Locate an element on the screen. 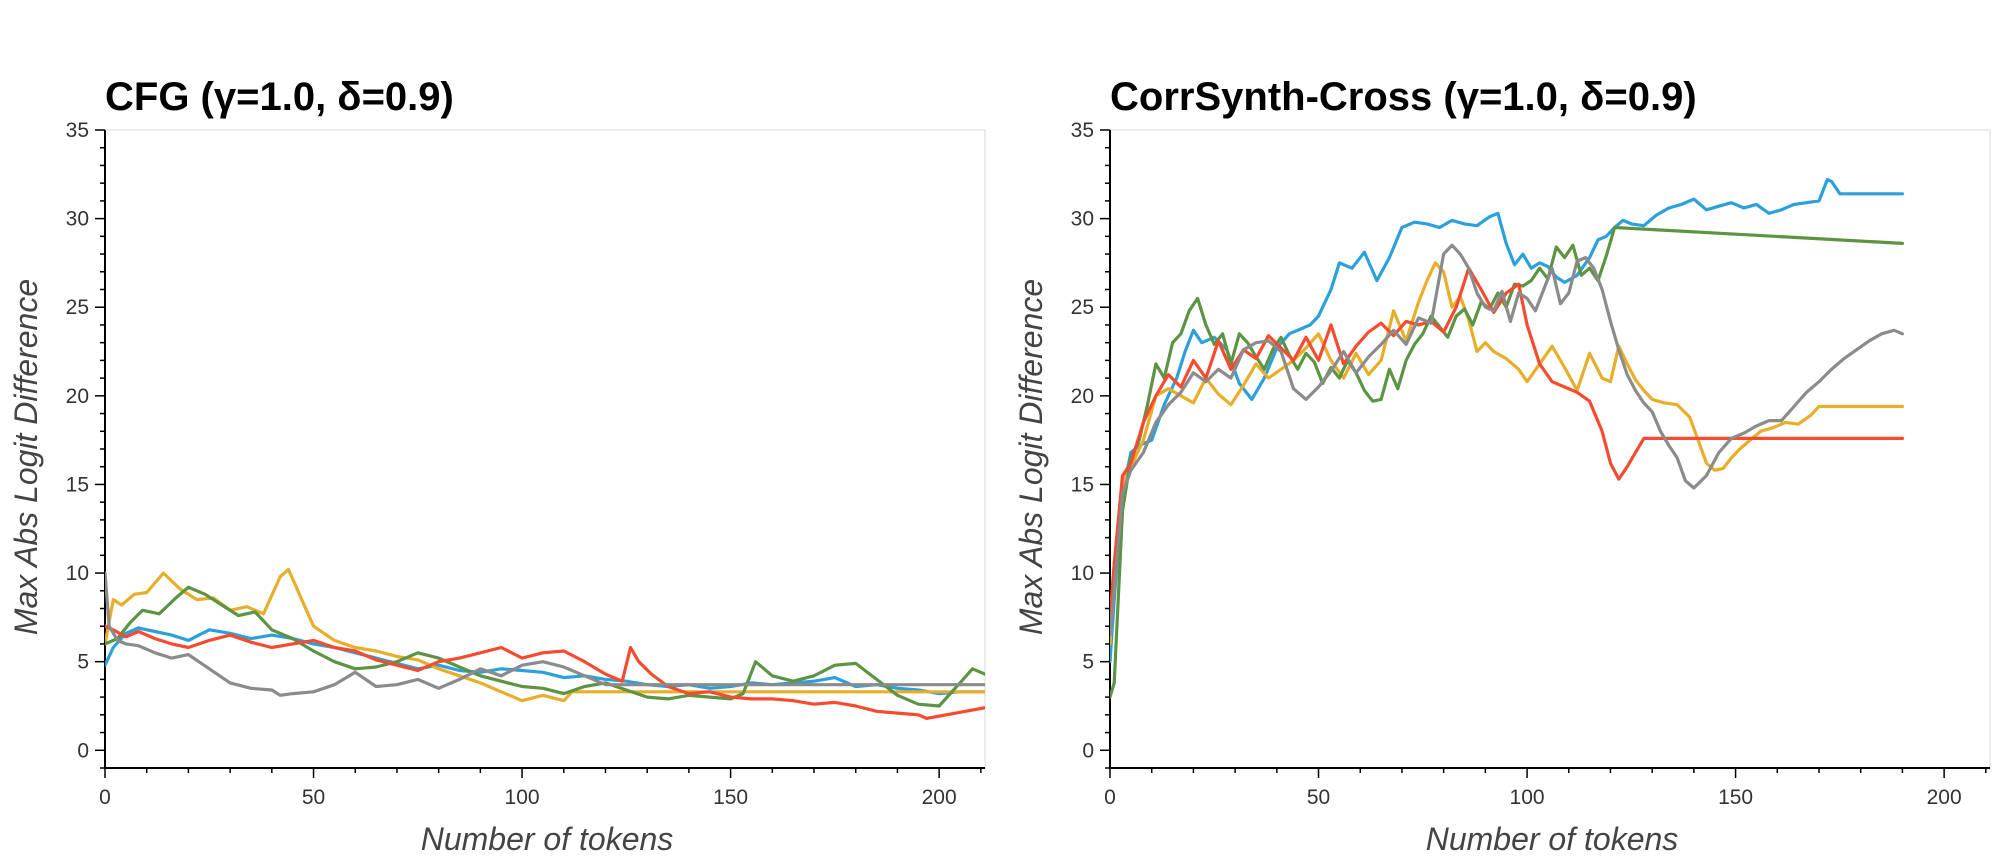 The height and width of the screenshot is (860, 2000). chart-title: CFG (γ=1.0, δ=0.9) is located at coordinates (279, 97).